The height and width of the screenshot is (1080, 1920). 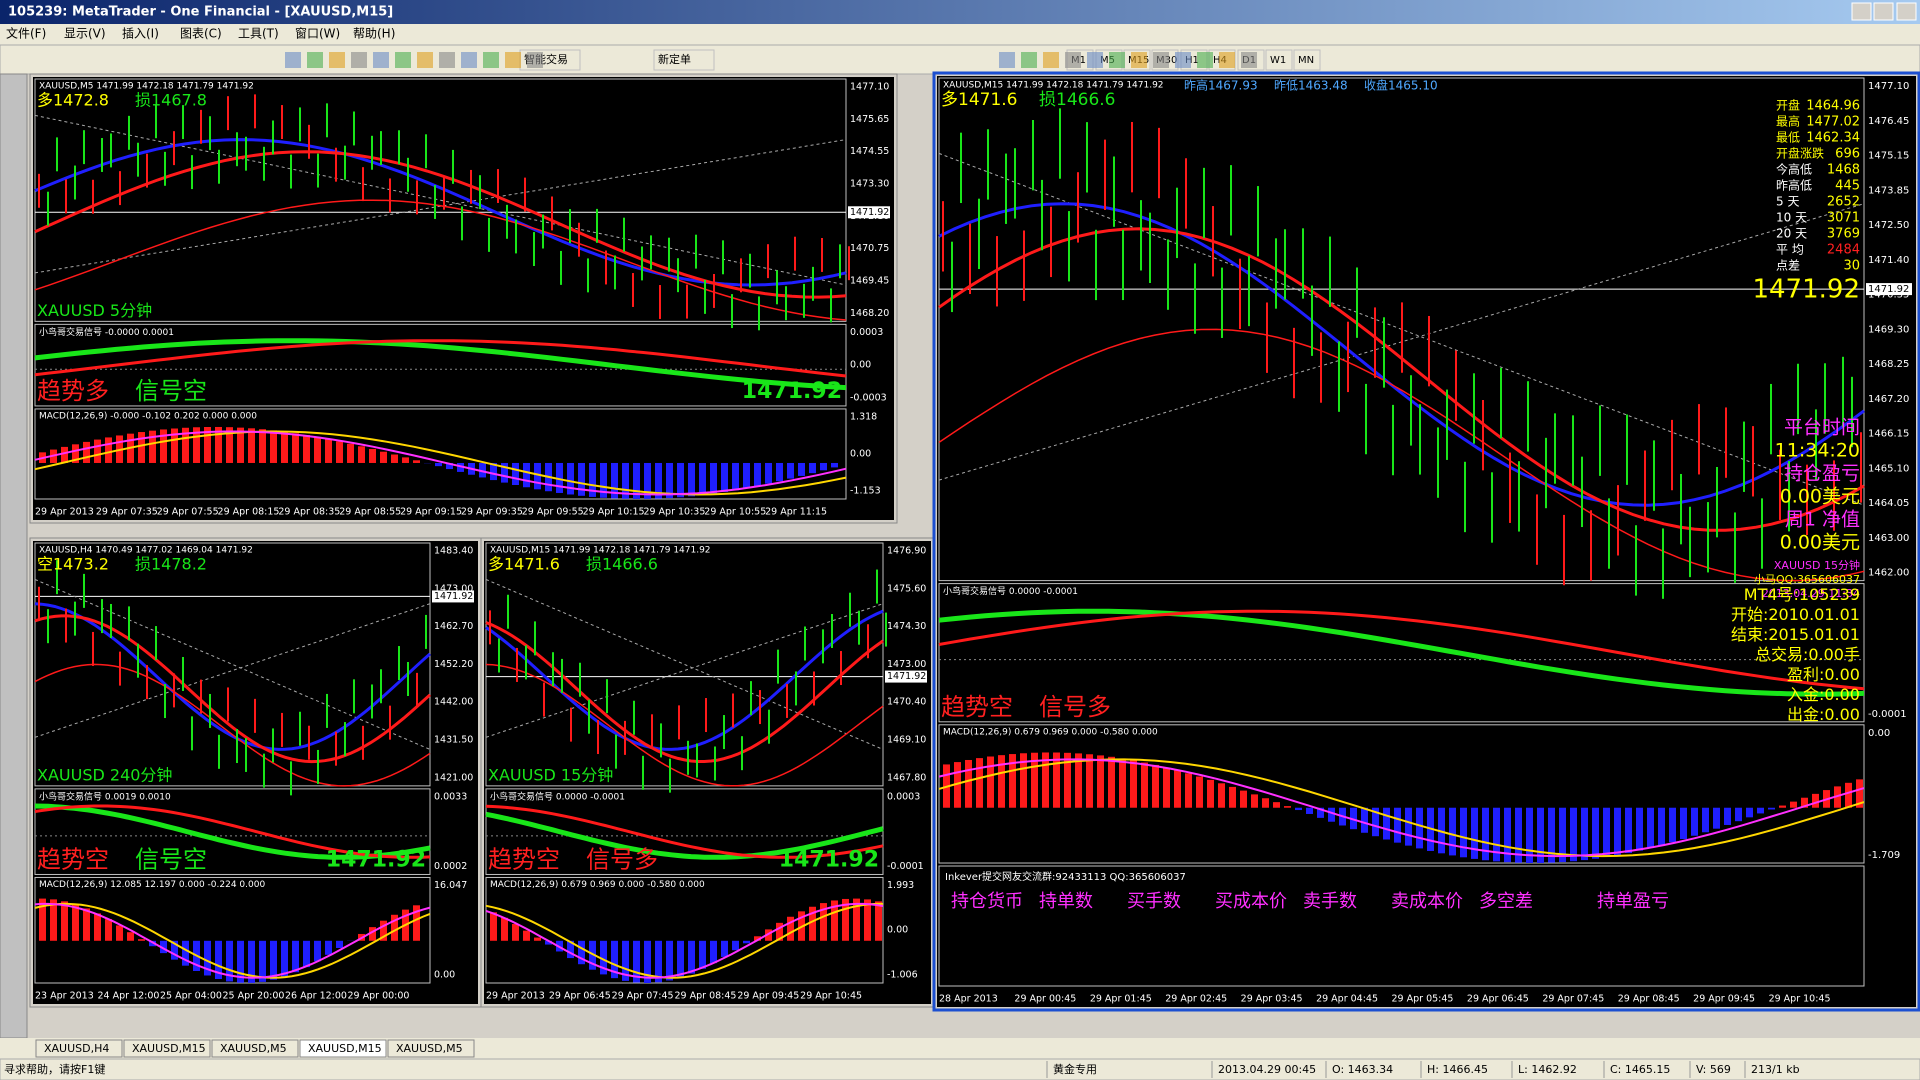 What do you see at coordinates (64, 512) in the screenshot?
I see `time-tick: 29 Apr 2013` at bounding box center [64, 512].